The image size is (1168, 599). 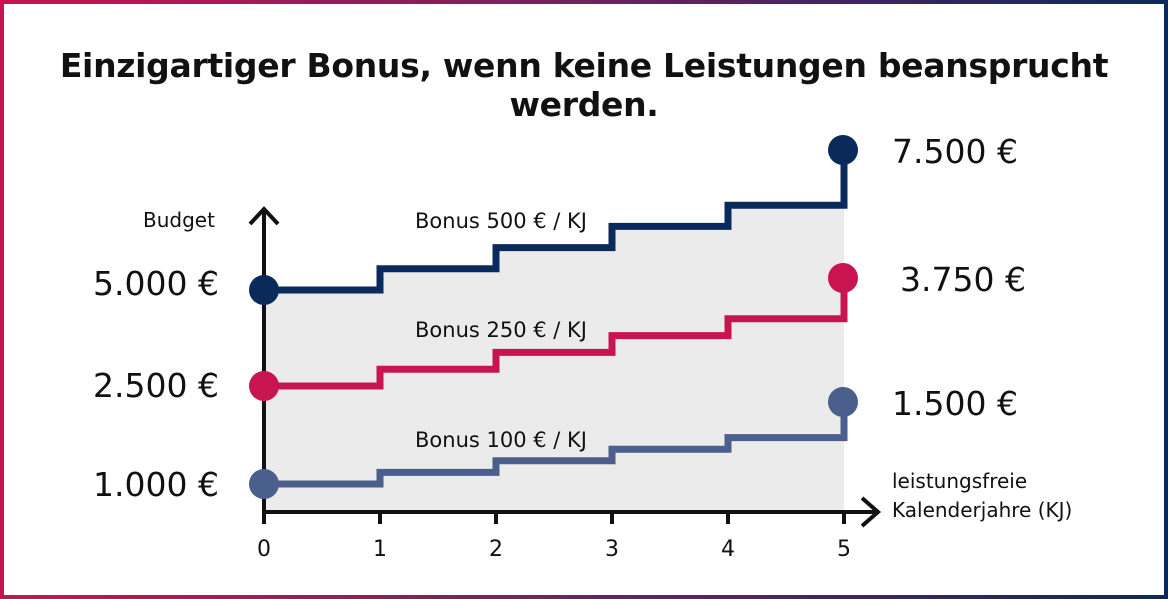 What do you see at coordinates (156, 385) in the screenshot?
I see `series-start-value-label: 2.500 €` at bounding box center [156, 385].